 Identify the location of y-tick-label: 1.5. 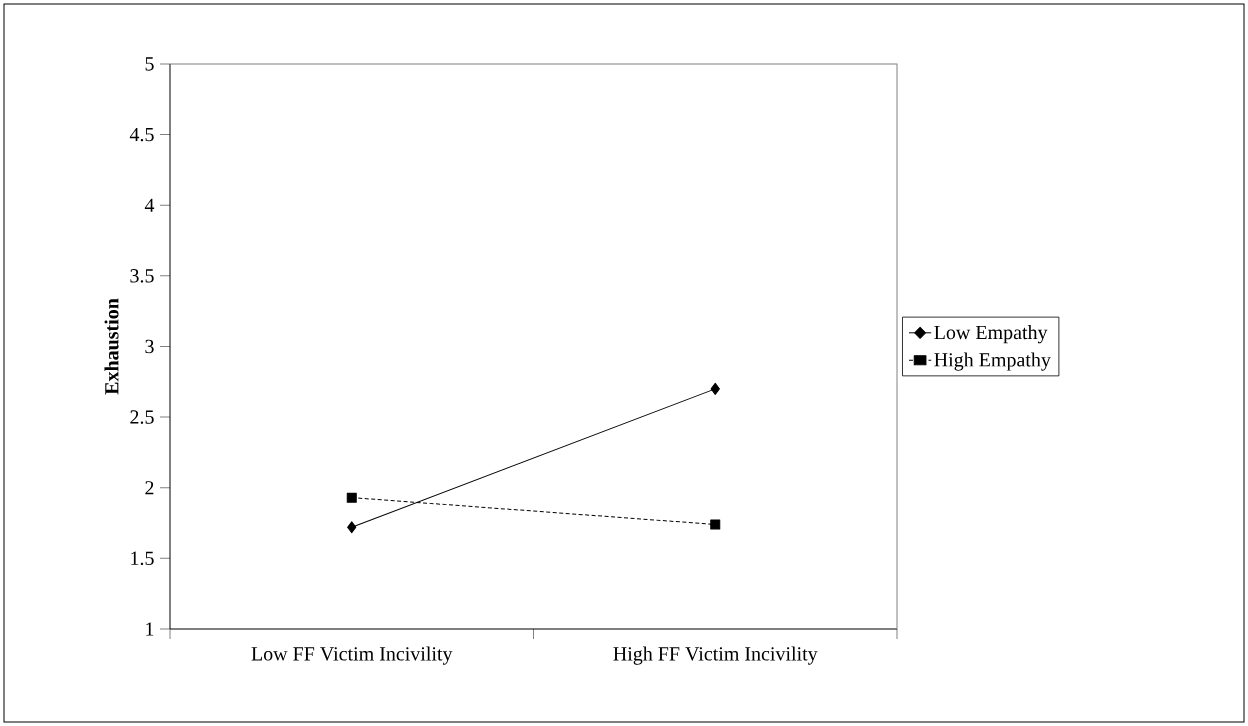
(142, 558).